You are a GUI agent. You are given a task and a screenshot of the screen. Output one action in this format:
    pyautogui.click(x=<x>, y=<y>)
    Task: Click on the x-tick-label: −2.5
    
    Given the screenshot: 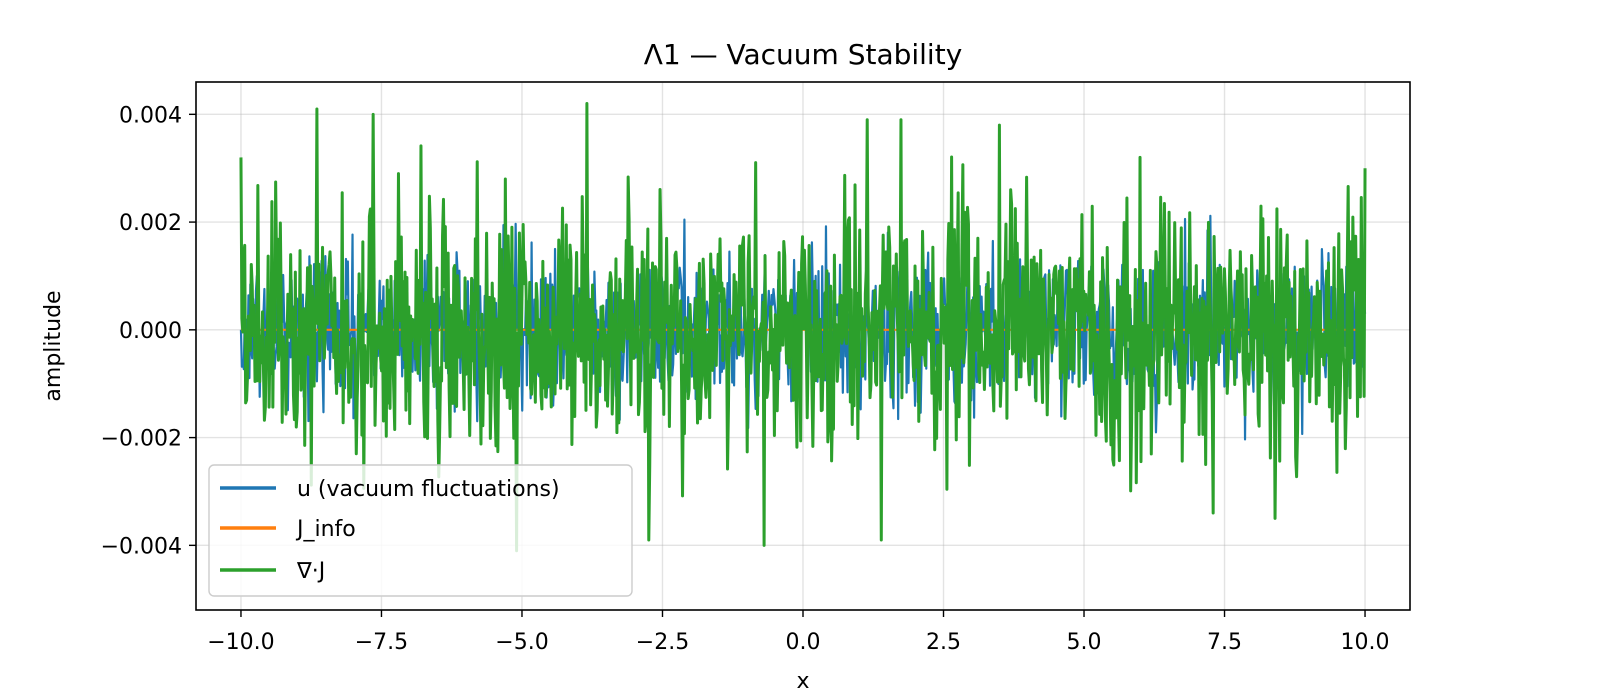 What is the action you would take?
    pyautogui.click(x=662, y=642)
    